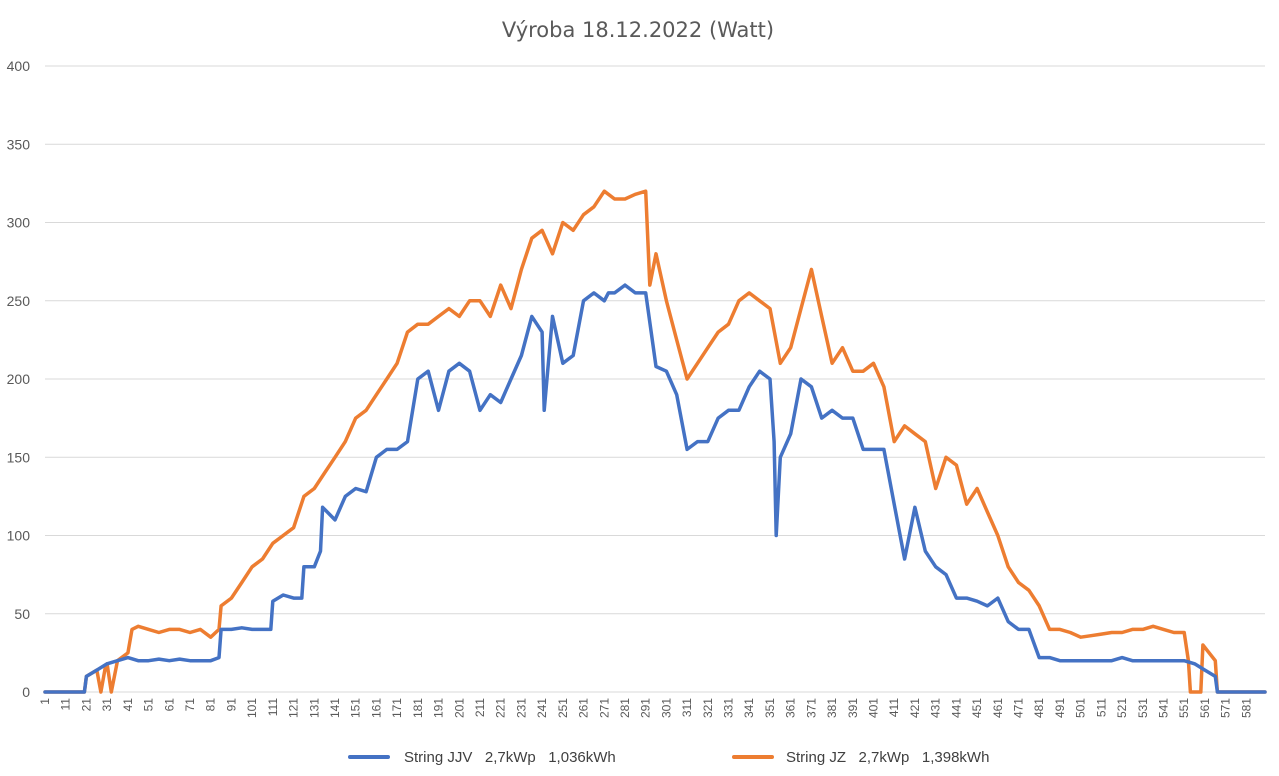 Image resolution: width=1279 pixels, height=776 pixels. Describe the element at coordinates (510, 757) in the screenshot. I see `legend-label: String JJV 2,7kWp 1,036kWh` at that location.